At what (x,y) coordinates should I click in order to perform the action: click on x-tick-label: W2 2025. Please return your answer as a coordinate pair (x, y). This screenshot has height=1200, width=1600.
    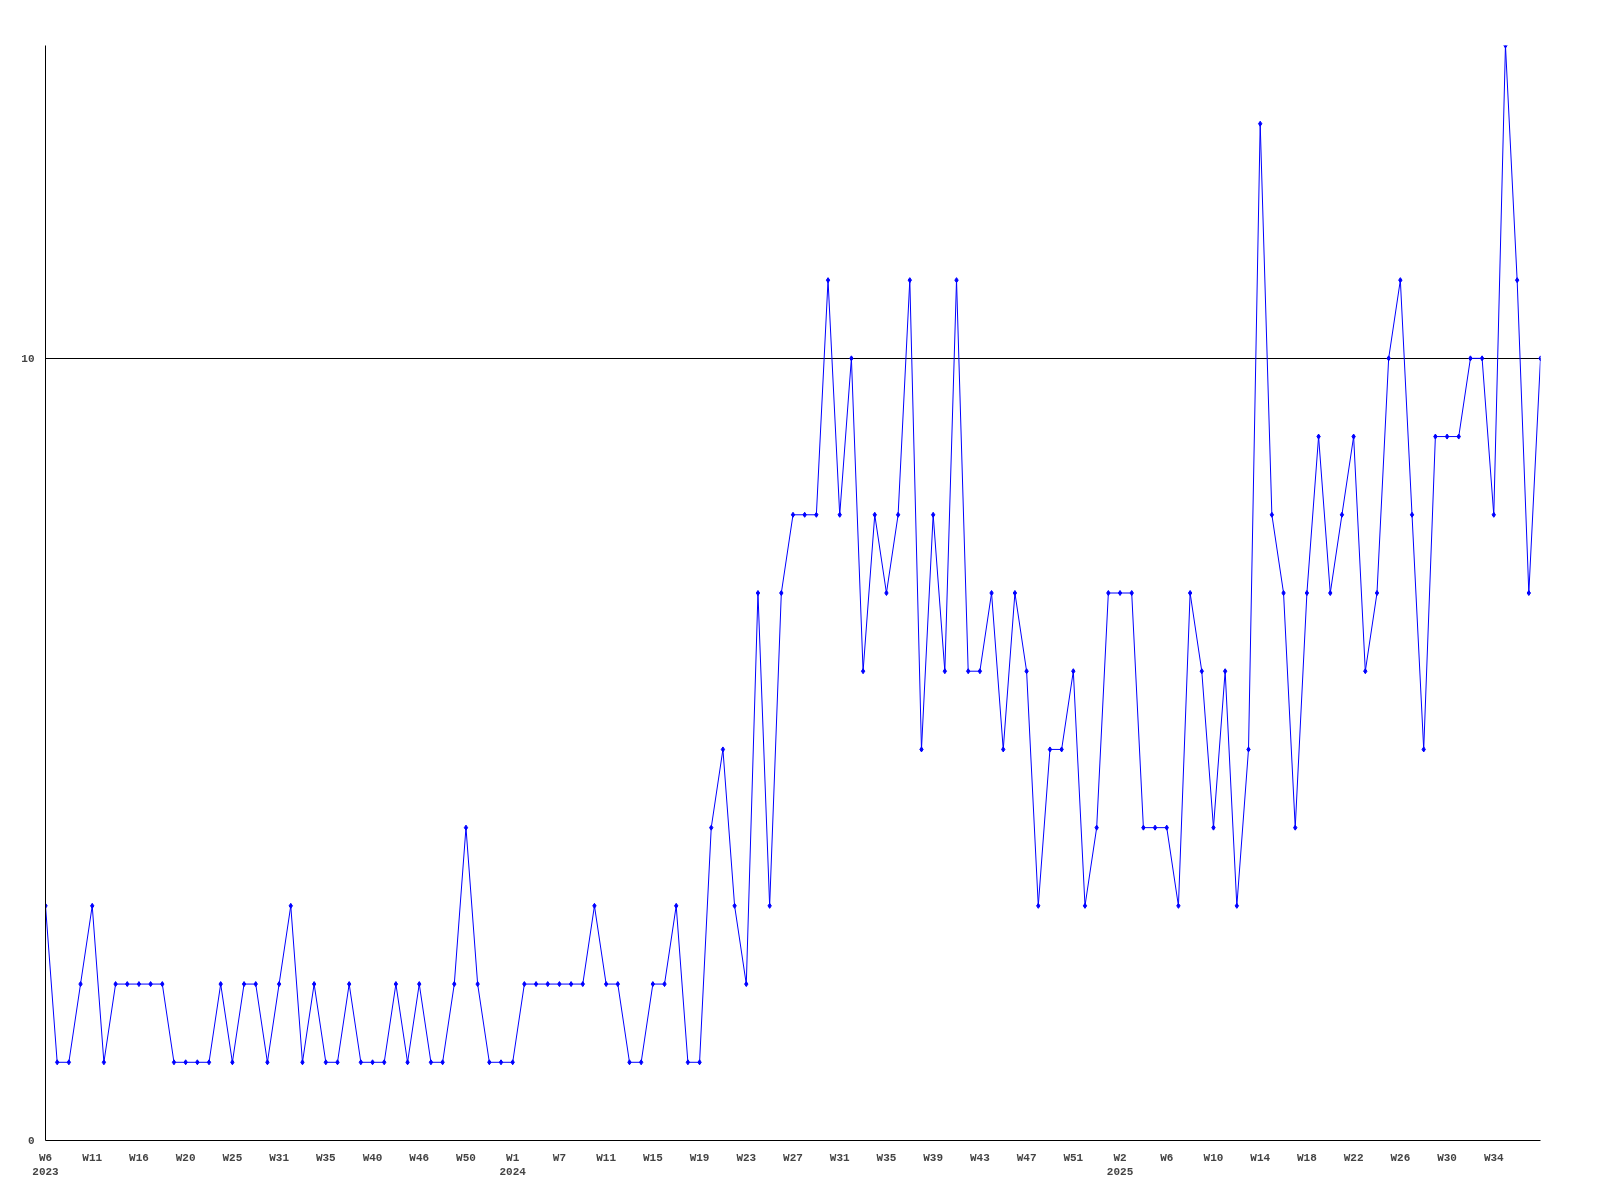
    Looking at the image, I should click on (1120, 1164).